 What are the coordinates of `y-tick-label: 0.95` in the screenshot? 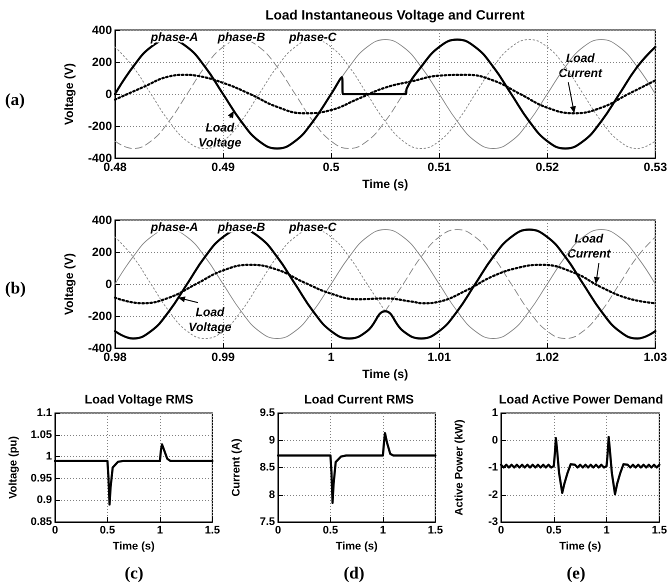 It's located at (41, 478).